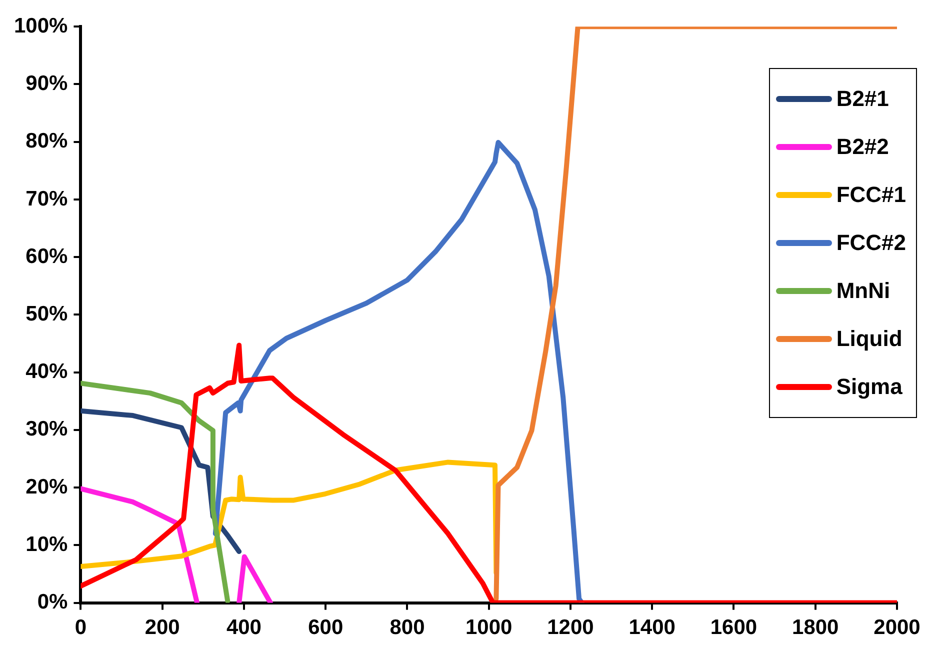  I want to click on x-tick-label: 800, so click(407, 628).